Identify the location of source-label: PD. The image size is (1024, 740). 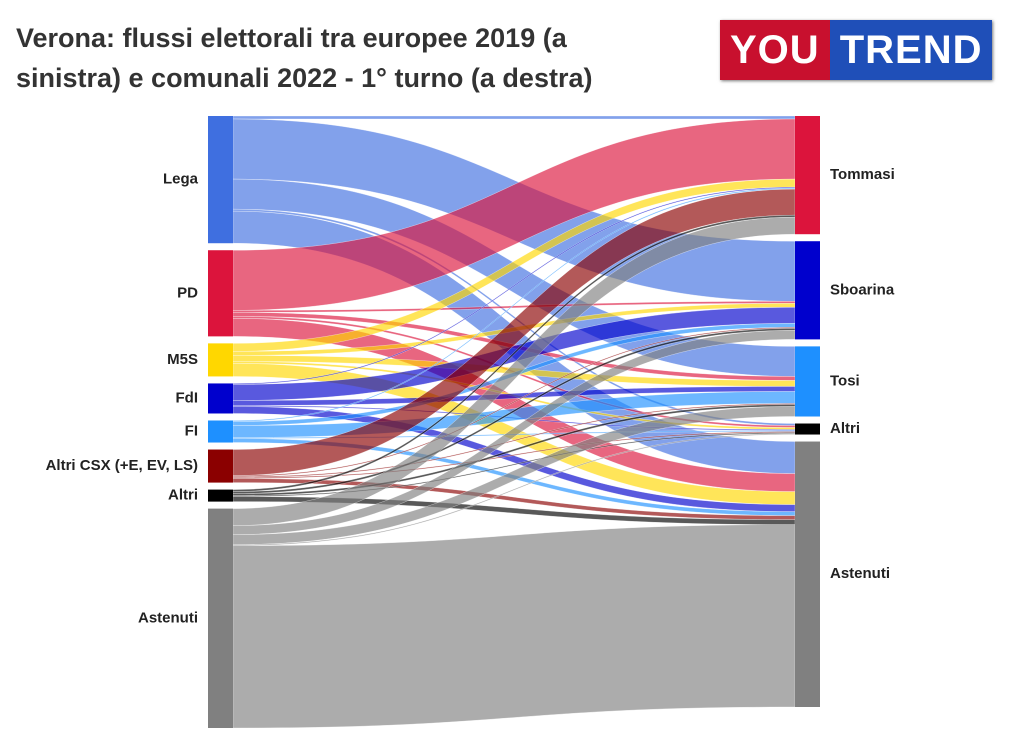
(187, 292).